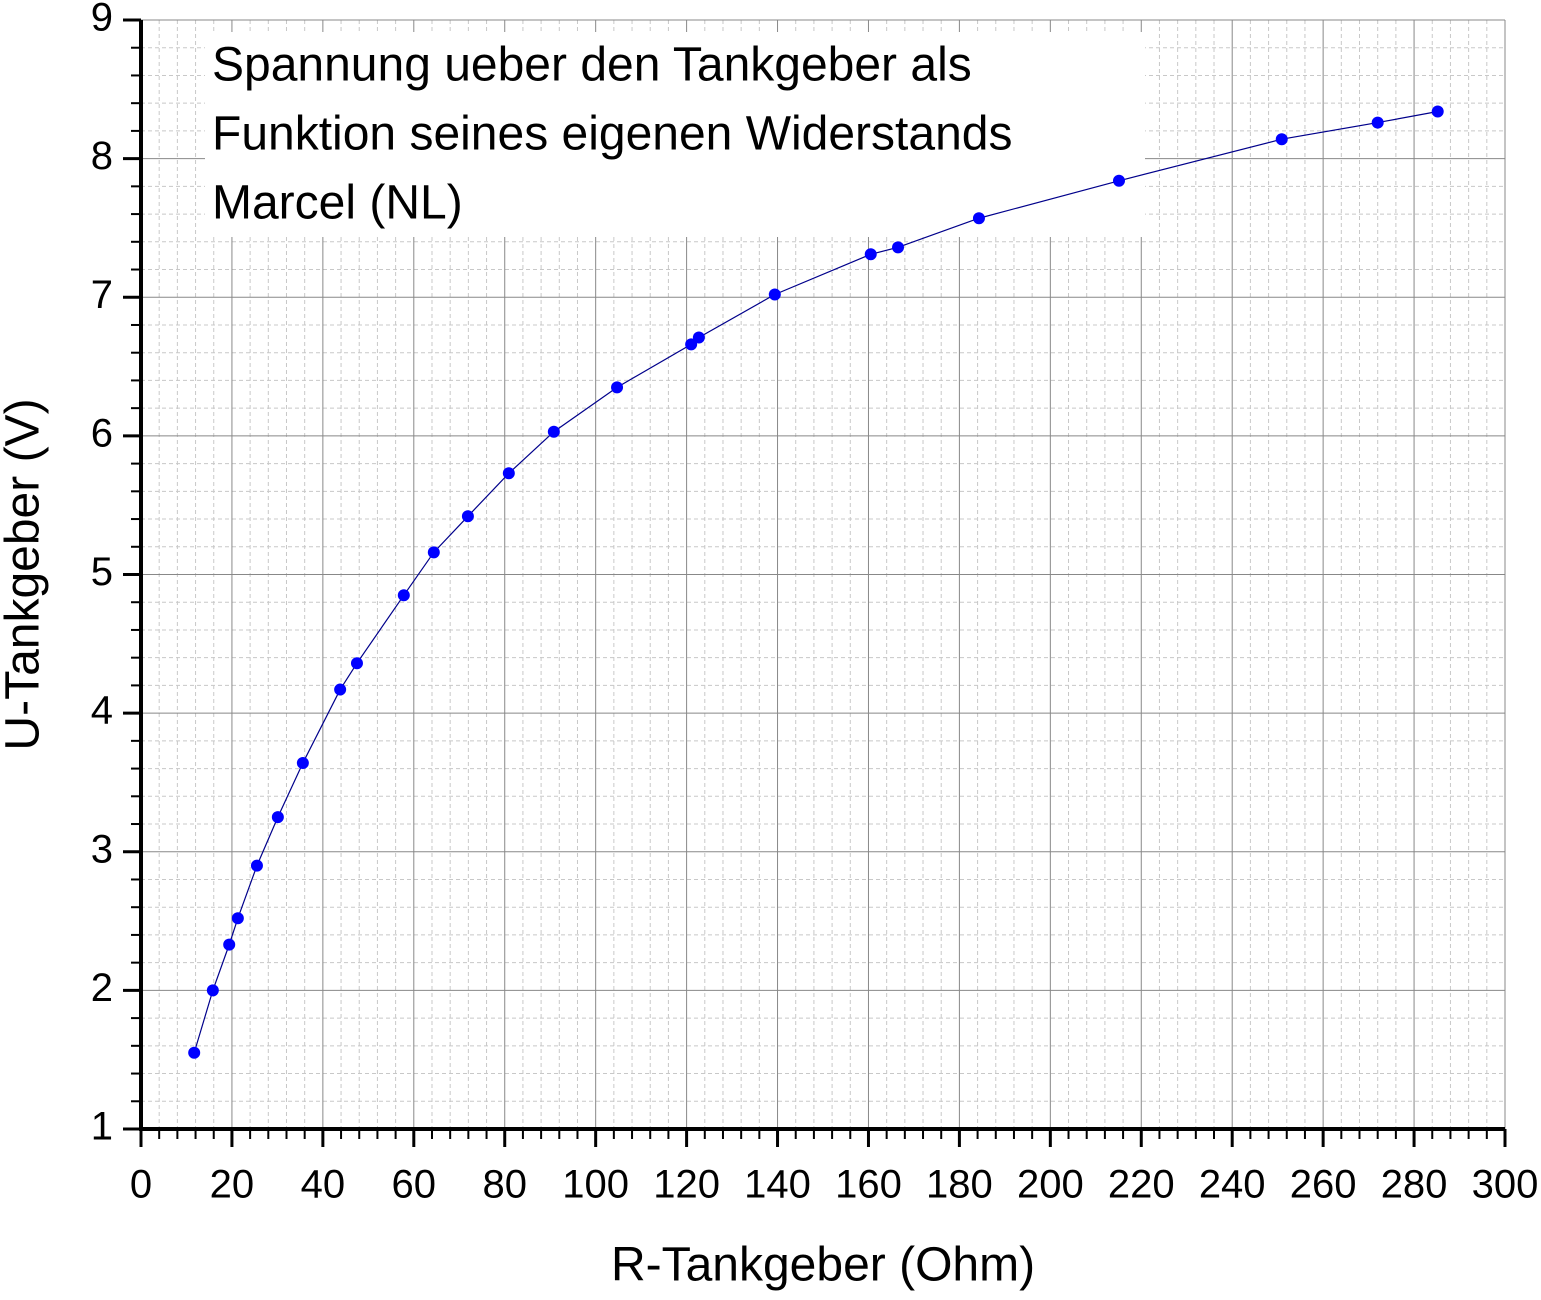  Describe the element at coordinates (777, 1185) in the screenshot. I see `x-tick-label: 140` at that location.